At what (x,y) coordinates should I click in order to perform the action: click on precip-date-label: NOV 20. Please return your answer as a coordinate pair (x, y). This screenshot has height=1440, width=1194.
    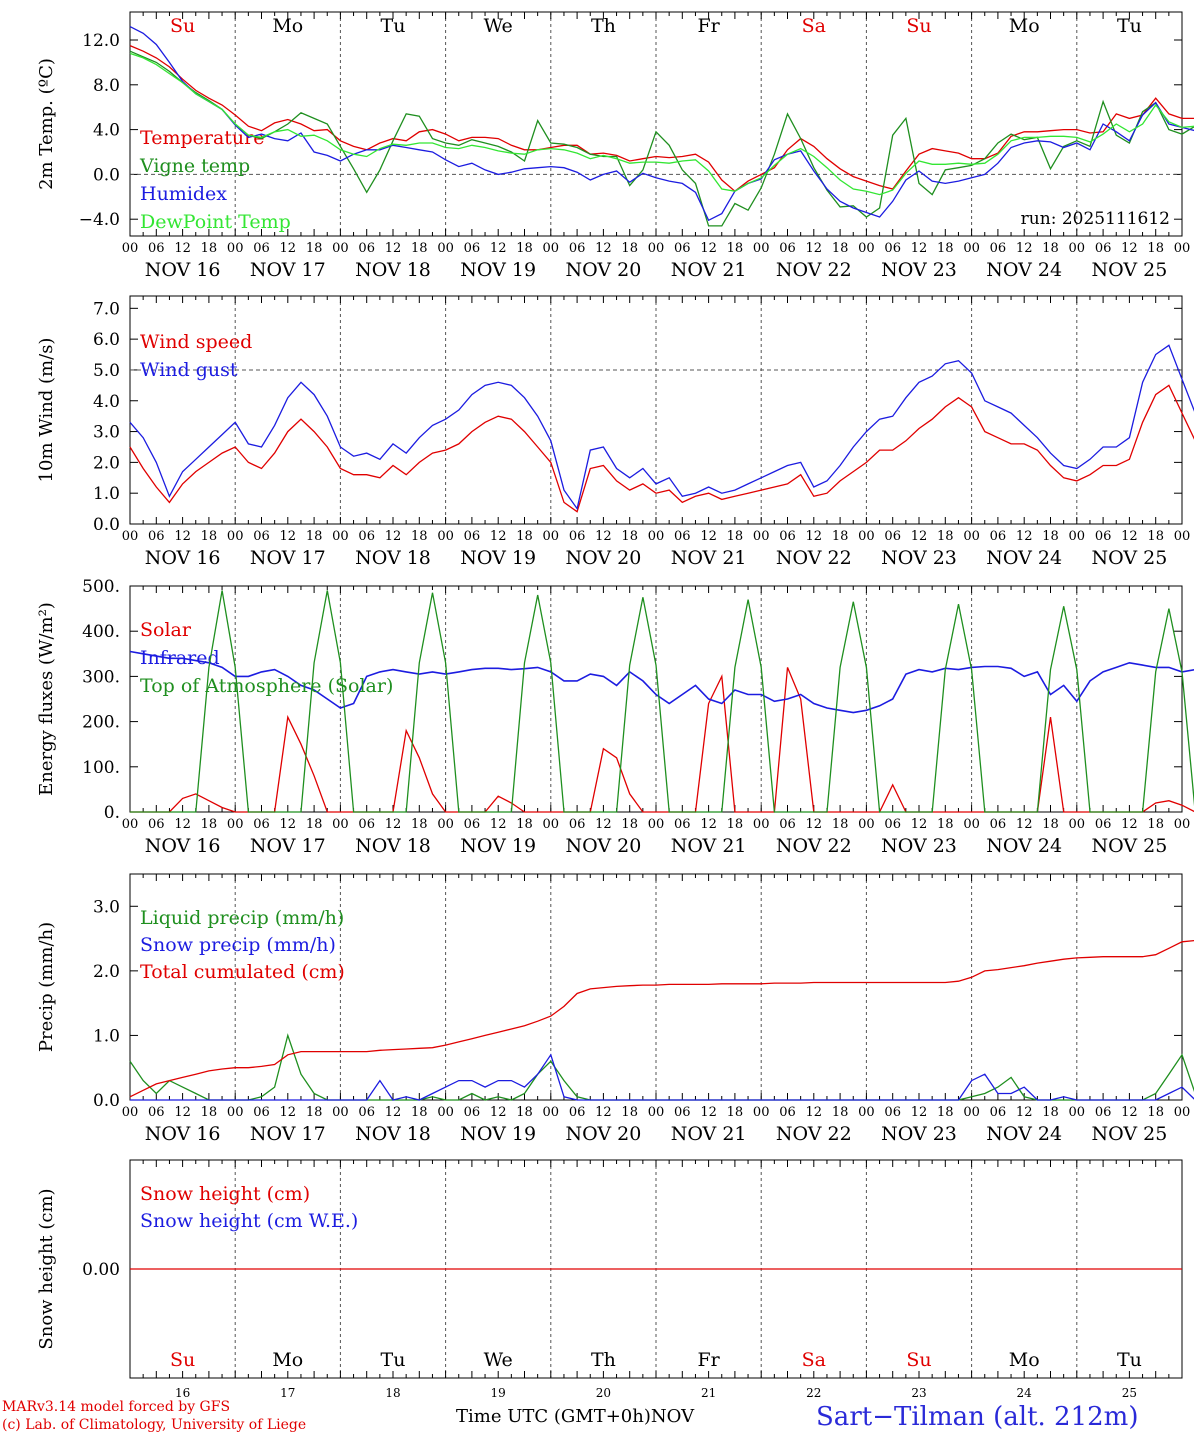
    Looking at the image, I should click on (603, 1134).